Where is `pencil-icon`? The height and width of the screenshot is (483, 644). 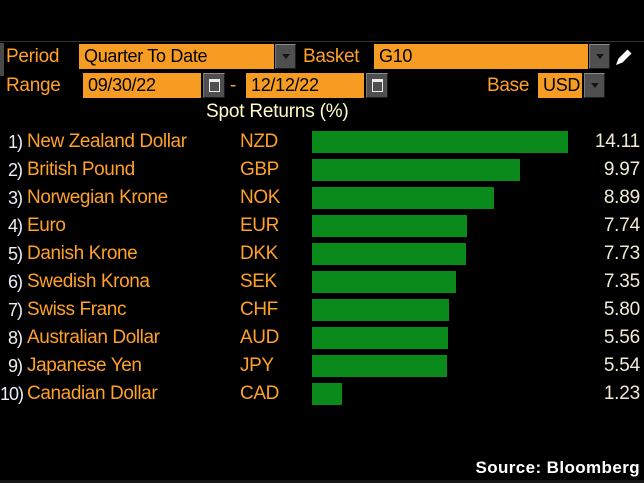 pencil-icon is located at coordinates (624, 57).